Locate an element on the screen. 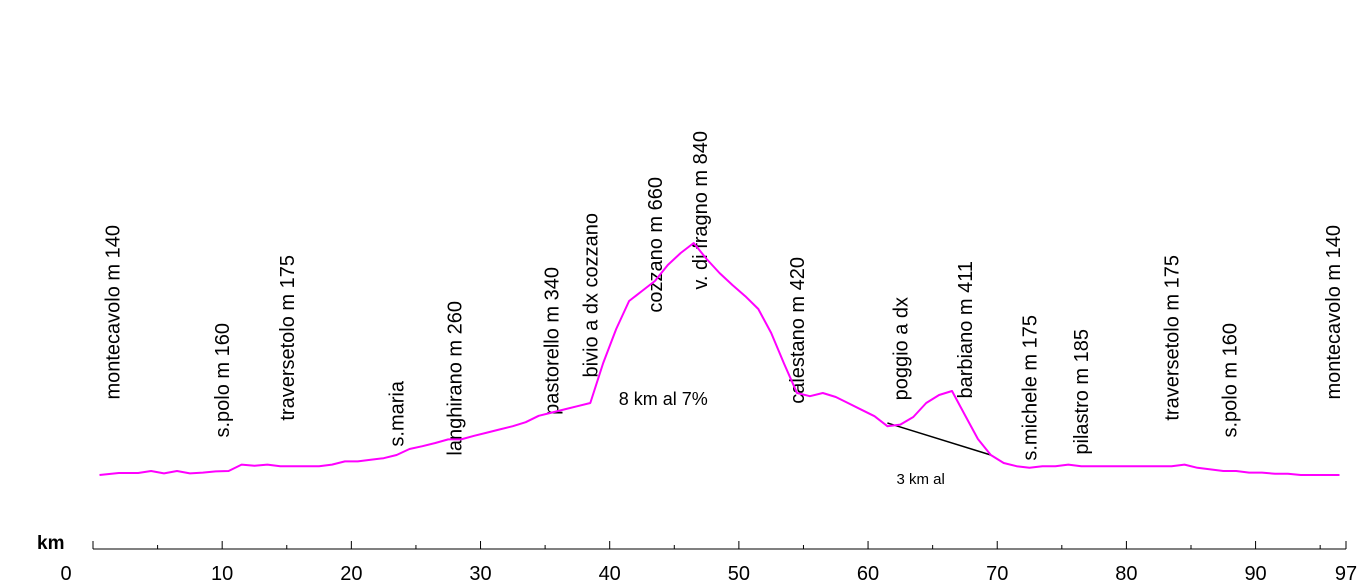 This screenshot has height=586, width=1357. place-label: pastorello m 340 is located at coordinates (553, 341).